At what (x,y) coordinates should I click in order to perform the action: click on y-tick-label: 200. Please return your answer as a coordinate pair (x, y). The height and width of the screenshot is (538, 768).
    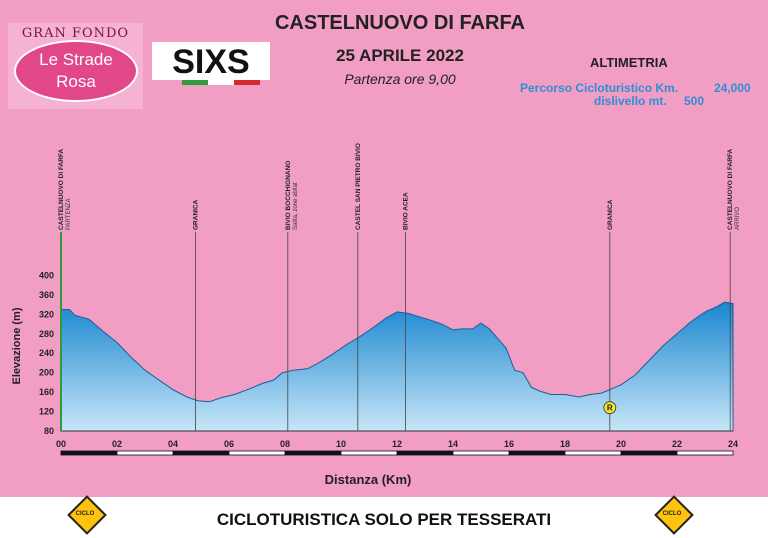
    Looking at the image, I should click on (46, 373).